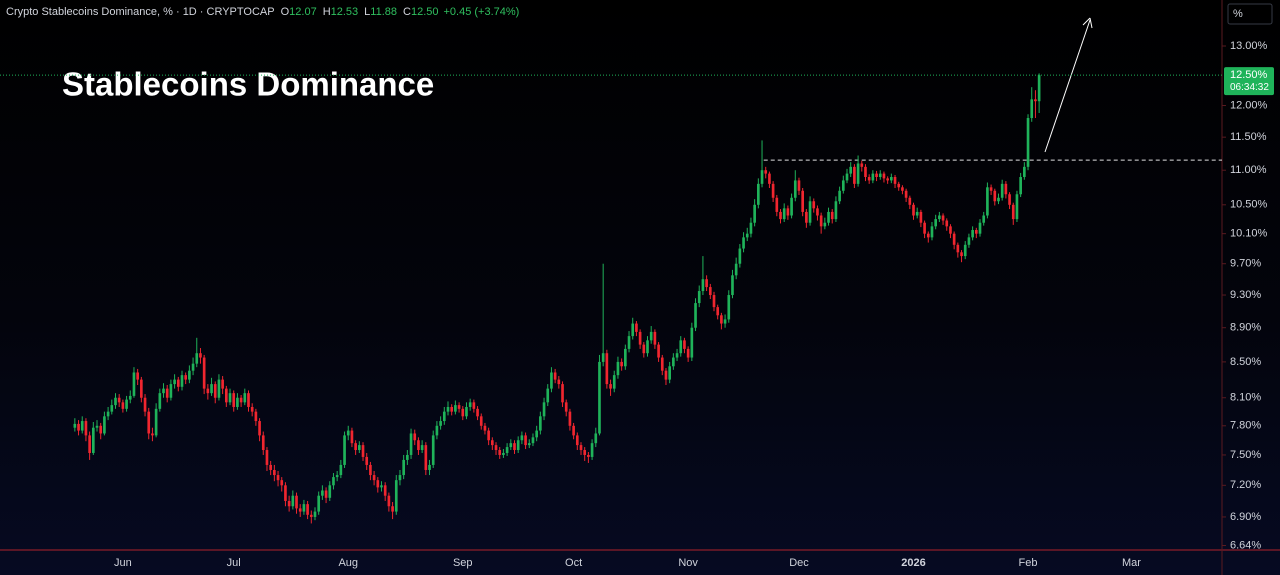 The height and width of the screenshot is (575, 1280). Describe the element at coordinates (481, 12) in the screenshot. I see `legend-change: +0.45 (+3.74%)` at that location.